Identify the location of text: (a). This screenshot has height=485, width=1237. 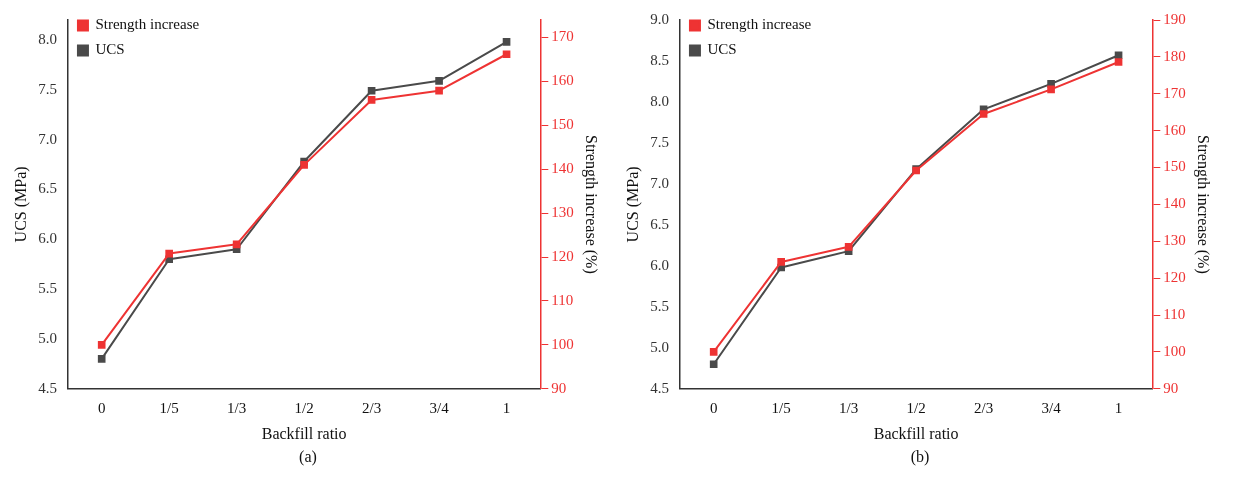
(308, 457).